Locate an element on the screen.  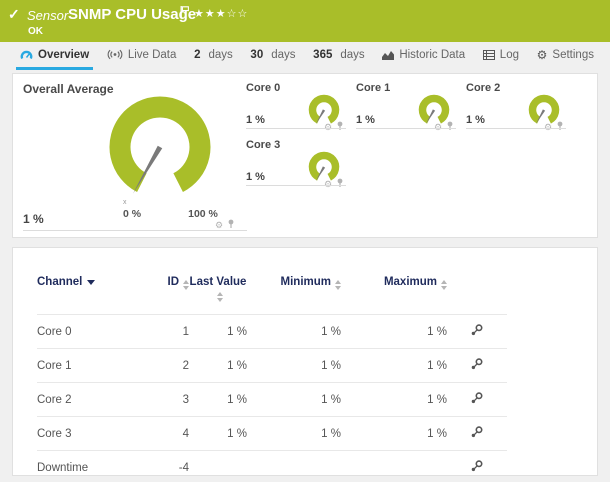
table-header-row: Channel ID Last Value Minimum Maximum is located at coordinates (272, 290).